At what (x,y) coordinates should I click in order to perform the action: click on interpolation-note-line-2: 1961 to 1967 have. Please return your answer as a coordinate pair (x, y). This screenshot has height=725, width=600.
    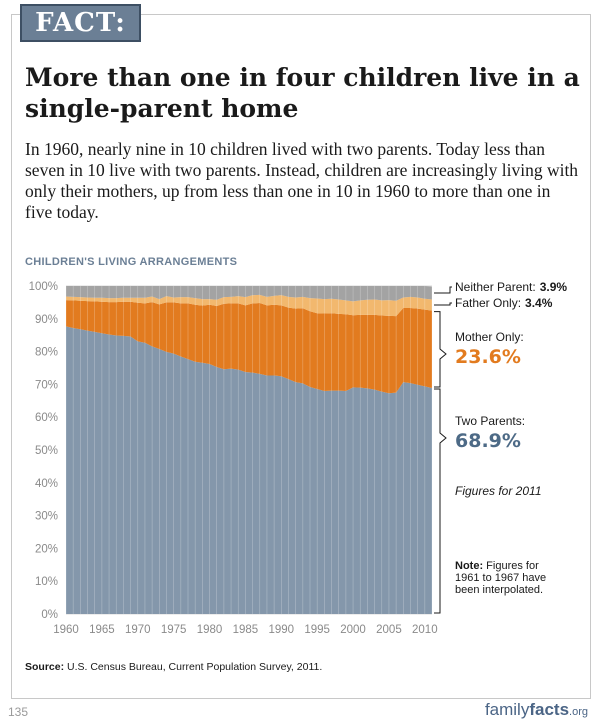
    Looking at the image, I should click on (500, 578).